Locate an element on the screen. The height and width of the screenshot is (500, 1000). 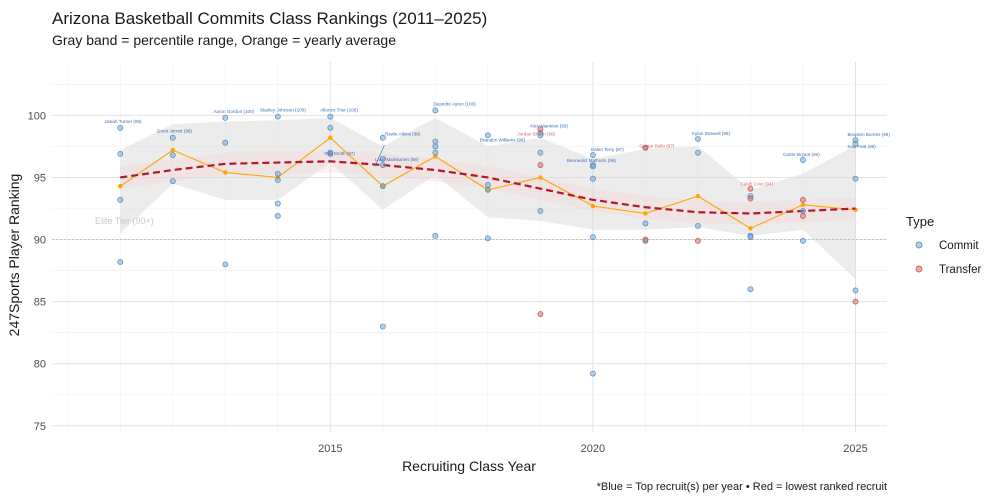
y-tick-label: 80 is located at coordinates (40, 365).